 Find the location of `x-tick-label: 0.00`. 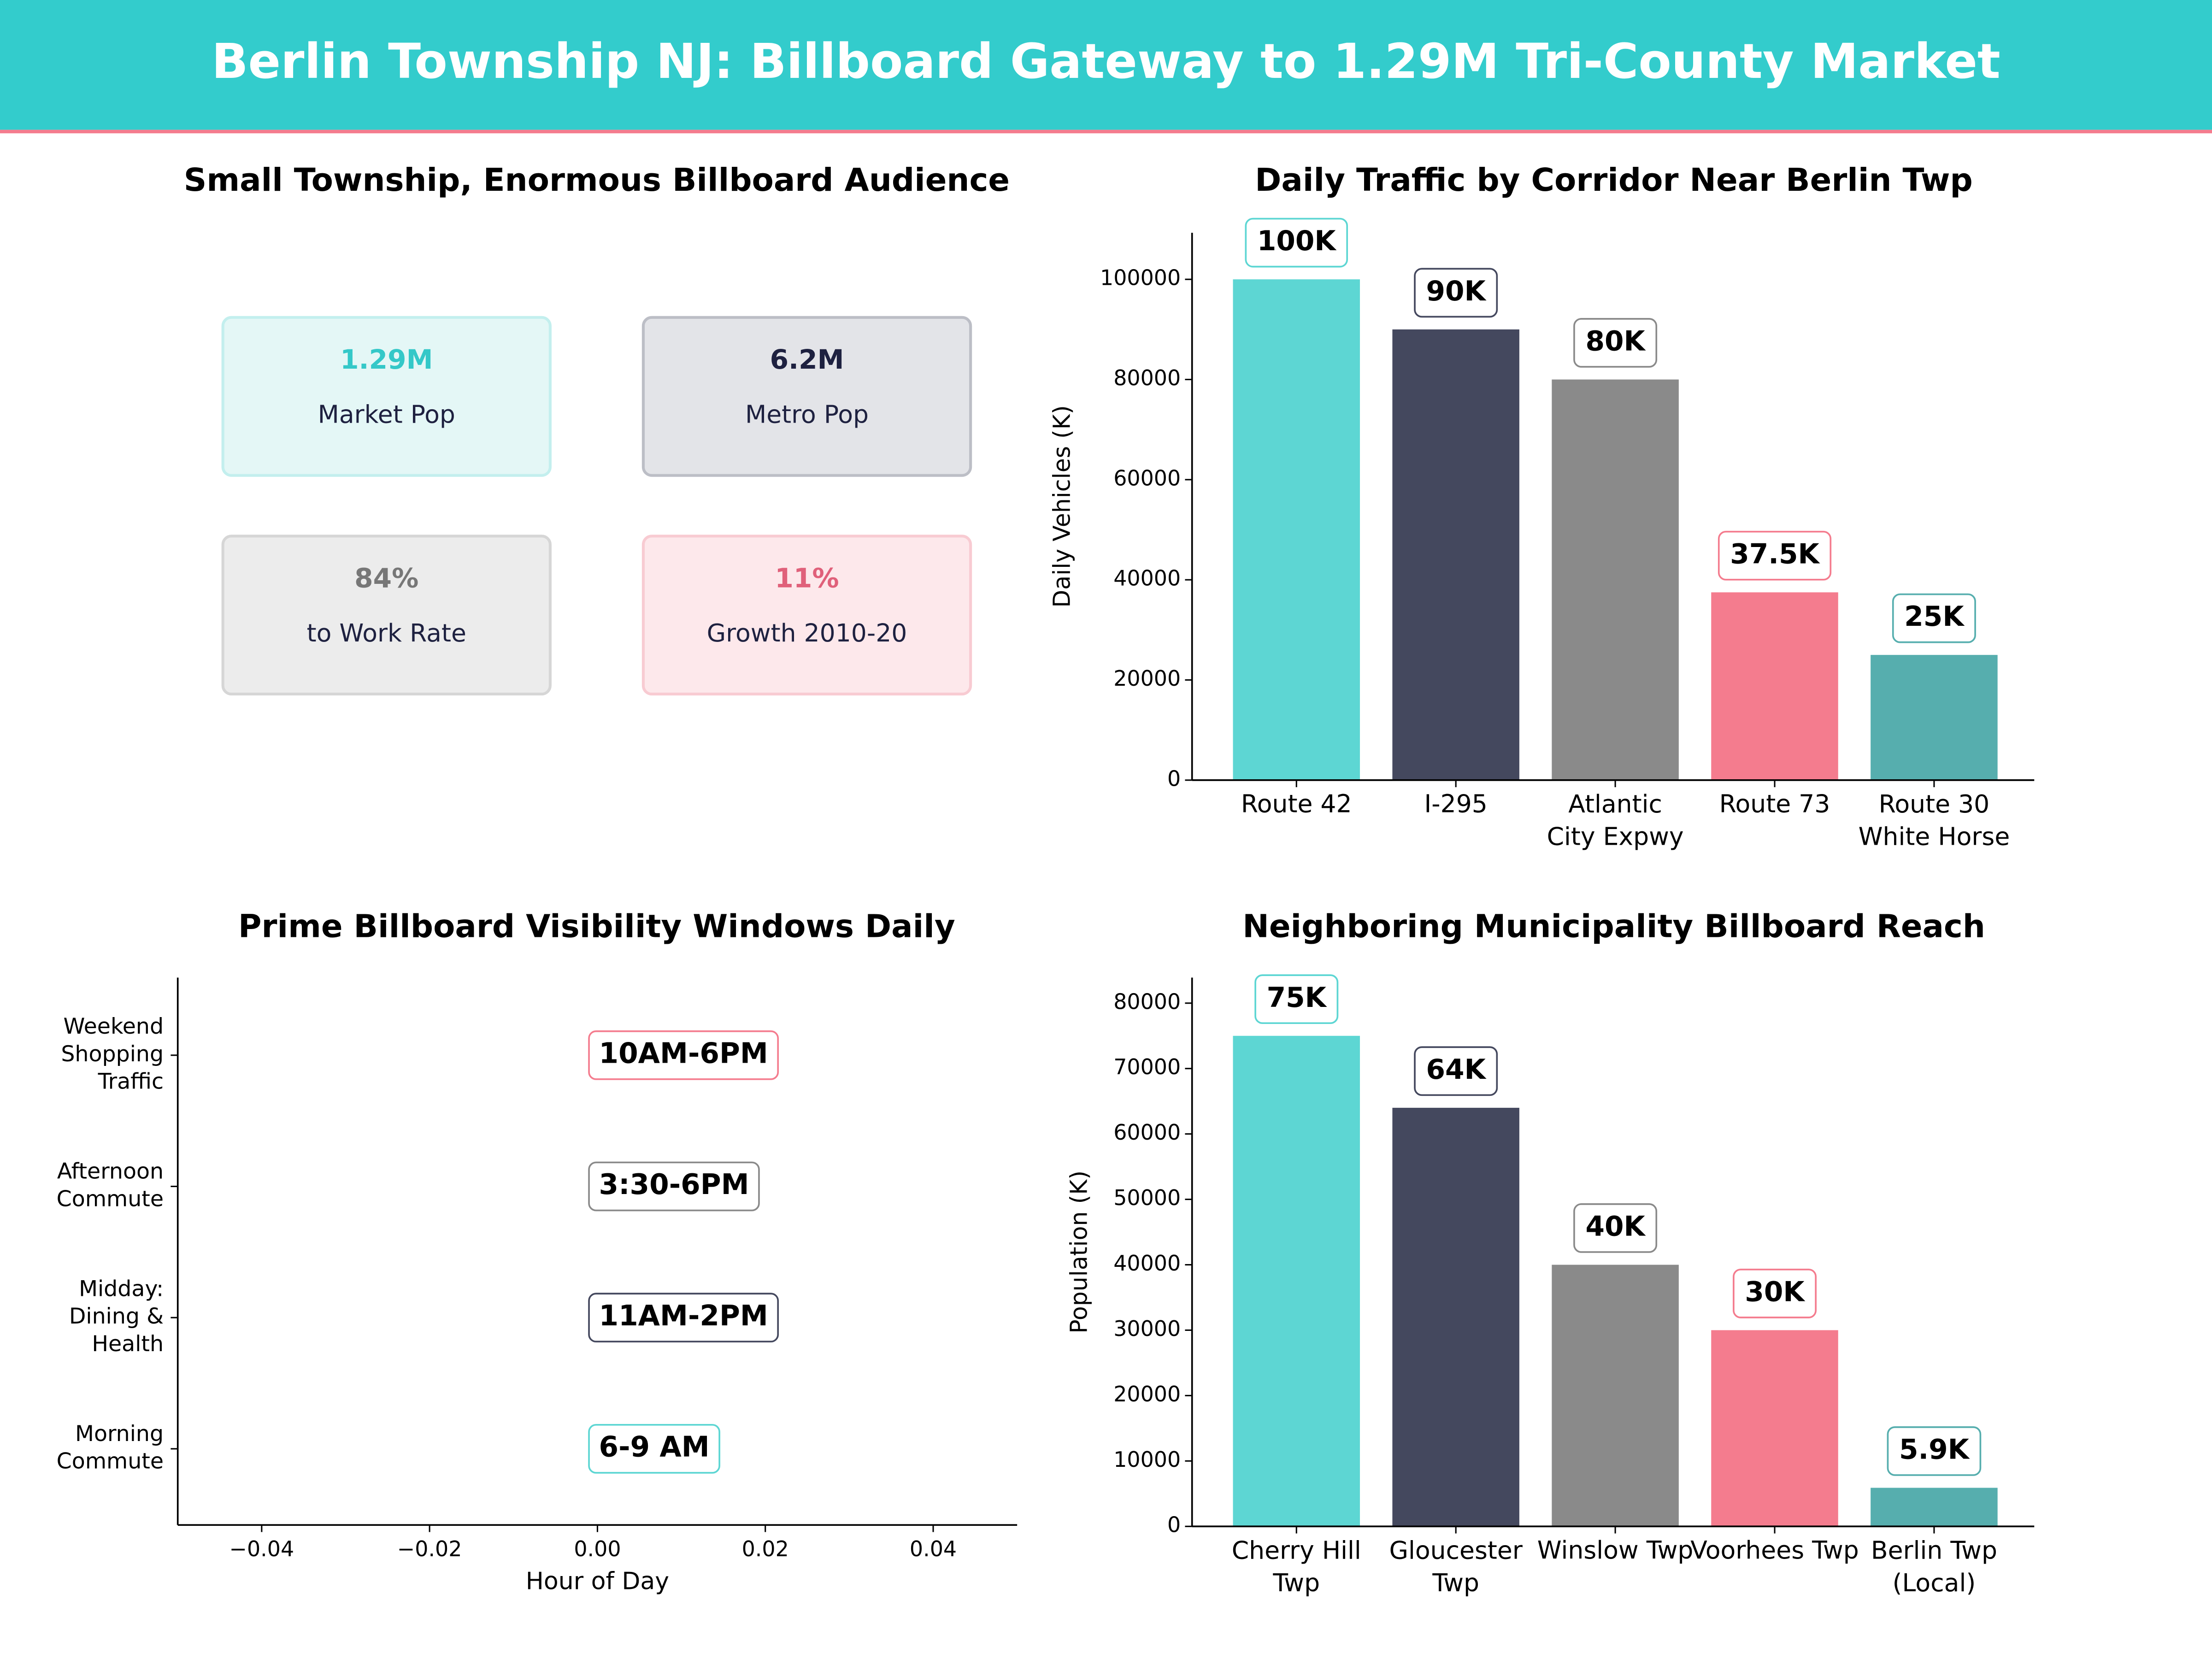

x-tick-label: 0.00 is located at coordinates (597, 1548).